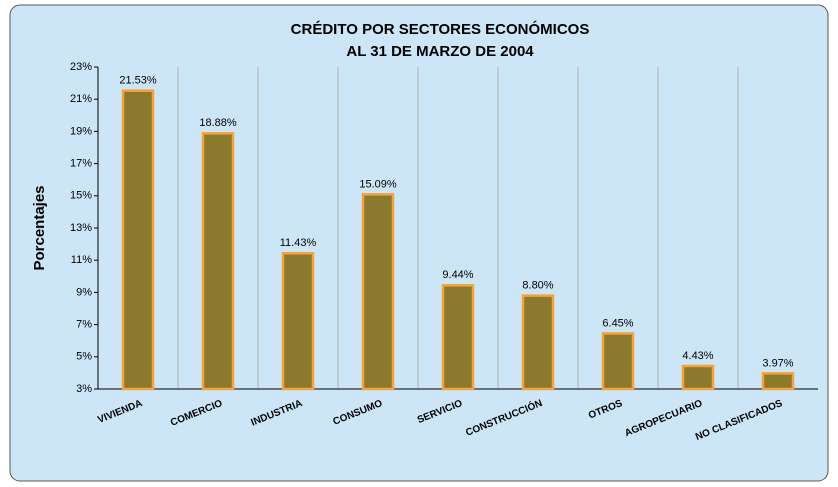 This screenshot has width=838, height=487. Describe the element at coordinates (440, 29) in the screenshot. I see `chart-title: CRÉDITO POR SECTORES ECONÓMICOS` at that location.